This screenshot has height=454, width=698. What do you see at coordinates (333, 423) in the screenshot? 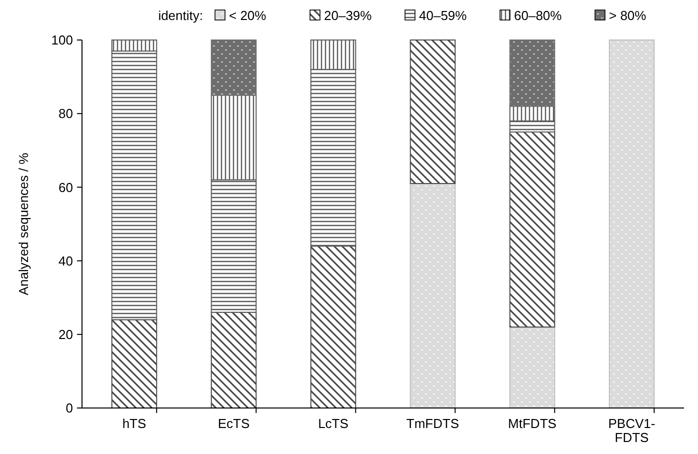
I see `x-tick-label: LcTS` at bounding box center [333, 423].